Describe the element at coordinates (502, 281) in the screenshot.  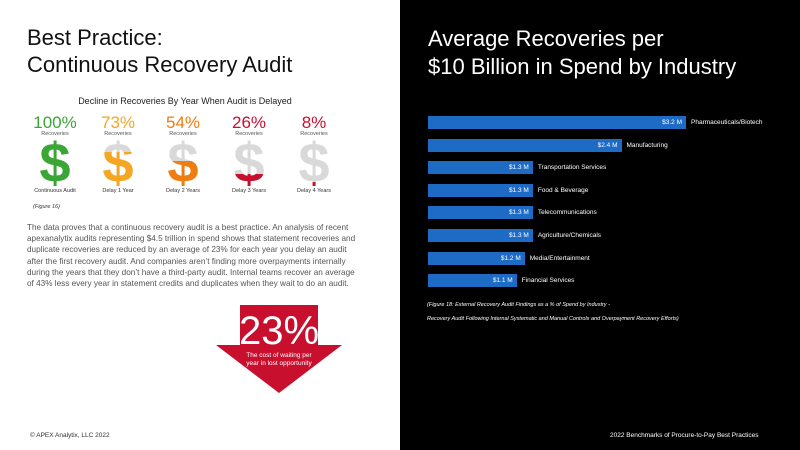
I see `industry-value-label: $1.1 M` at that location.